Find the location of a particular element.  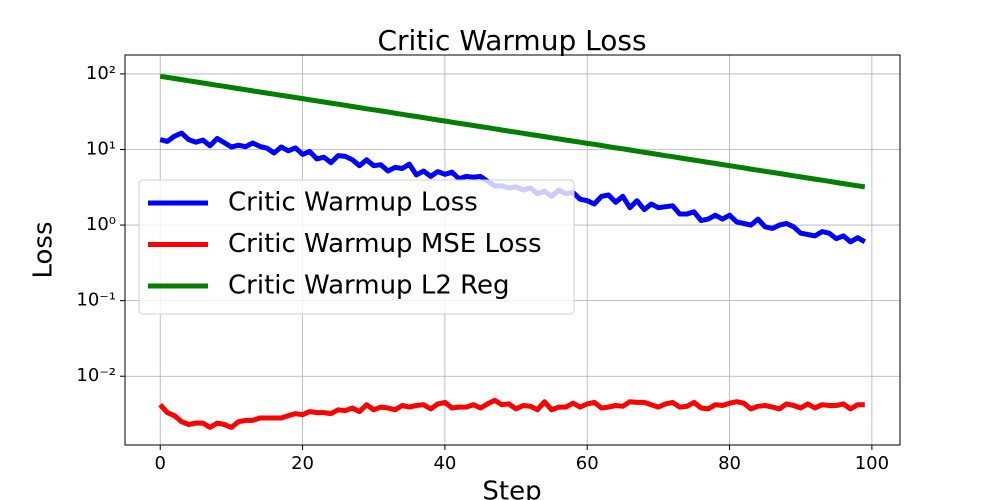

x-tick-label: 100 is located at coordinates (872, 463).